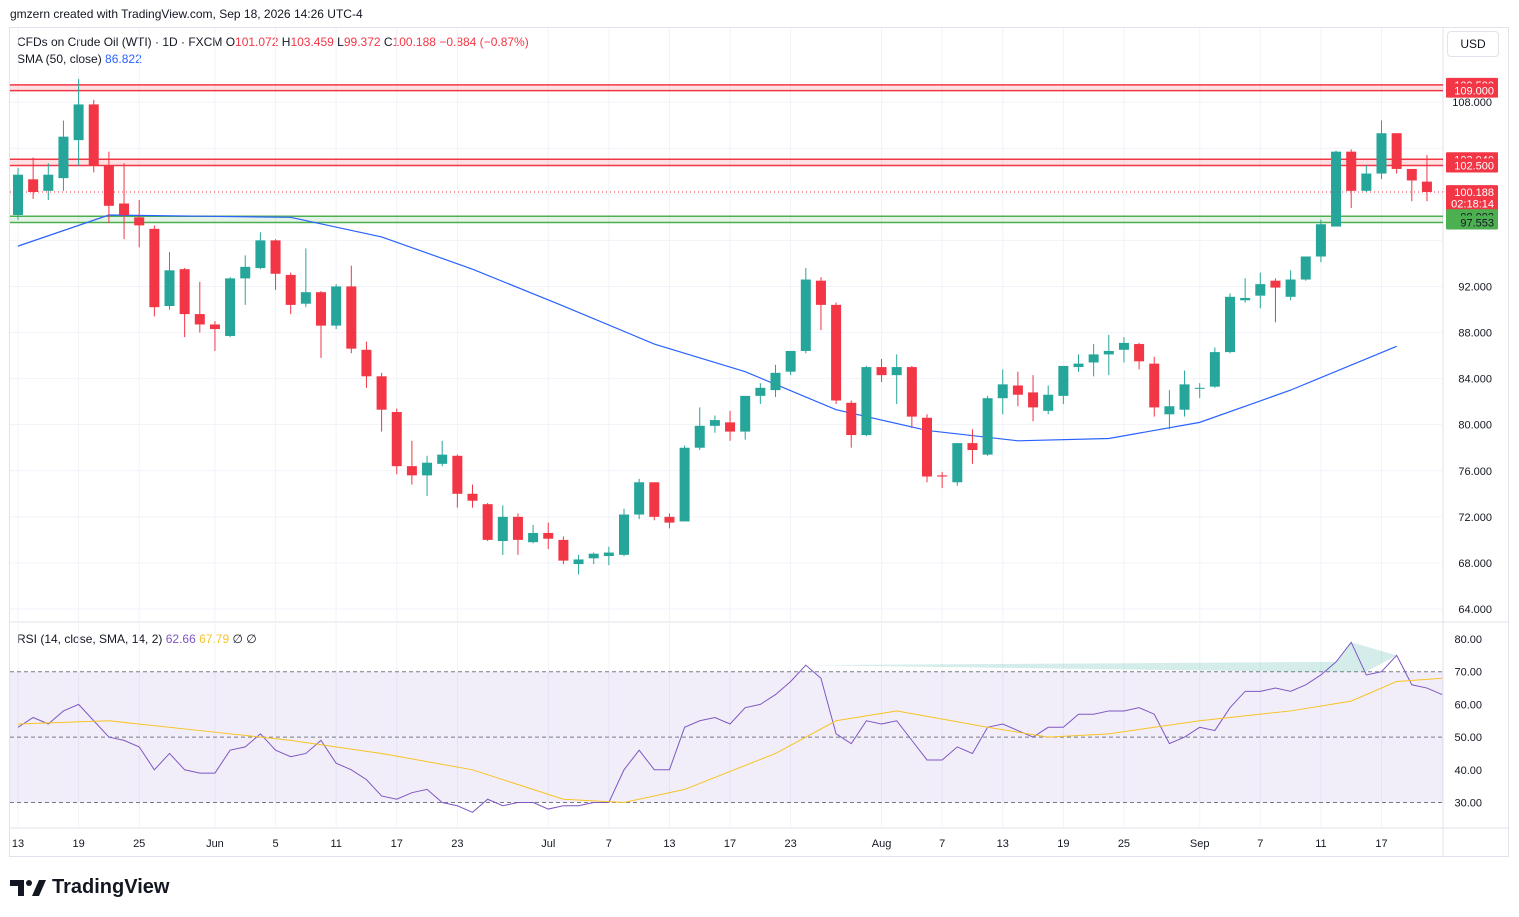  I want to click on rsi-value: 62.66, so click(180, 639).